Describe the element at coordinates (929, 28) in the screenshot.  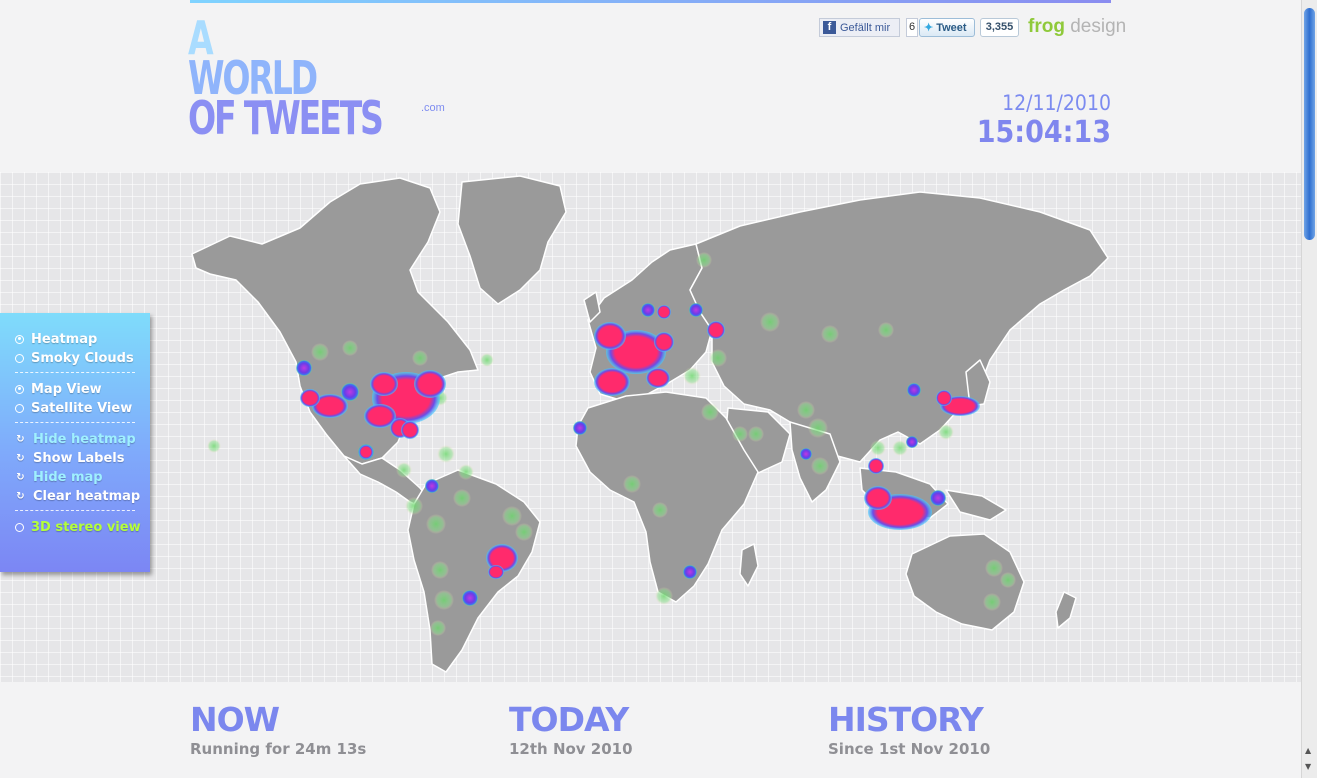
I see `twitter-bird-icon: ✦` at that location.